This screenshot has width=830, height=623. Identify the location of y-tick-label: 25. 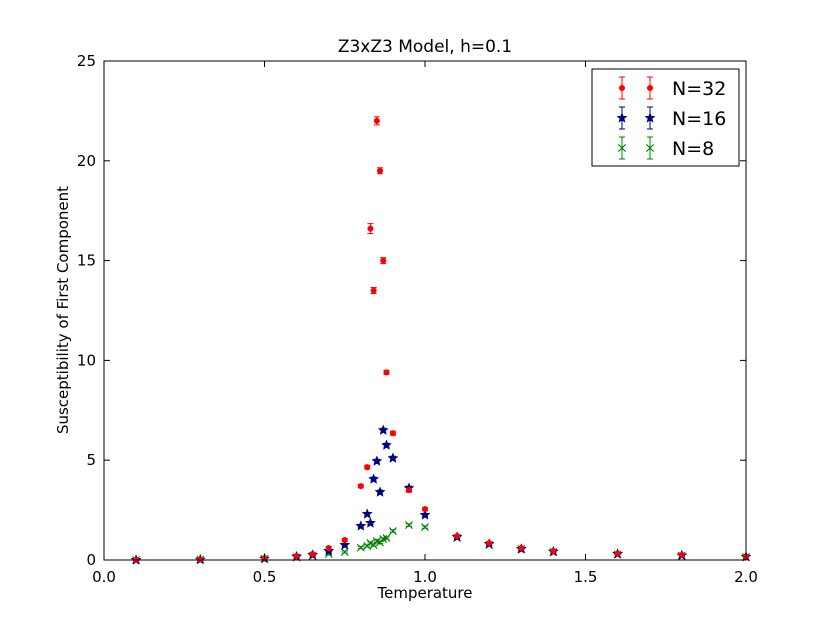
(86, 61).